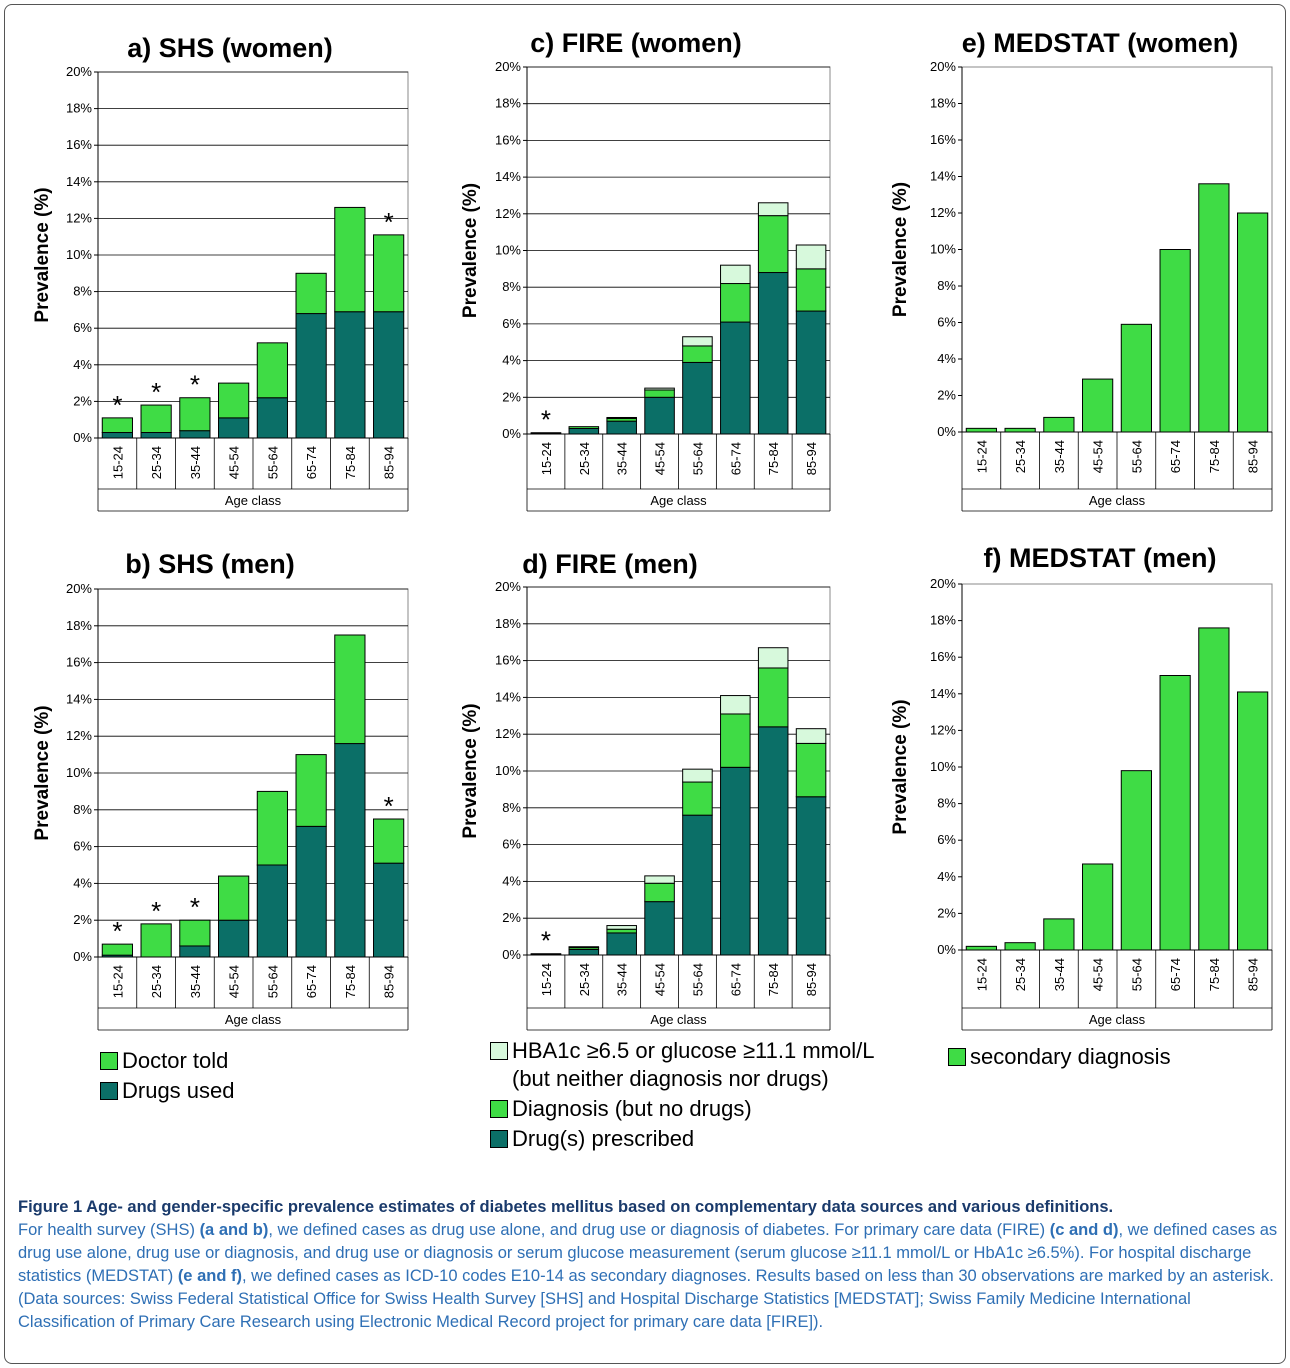 This screenshot has height=1368, width=1290. What do you see at coordinates (1084, 1230) in the screenshot?
I see `caption-ref-cd: (c and d)` at bounding box center [1084, 1230].